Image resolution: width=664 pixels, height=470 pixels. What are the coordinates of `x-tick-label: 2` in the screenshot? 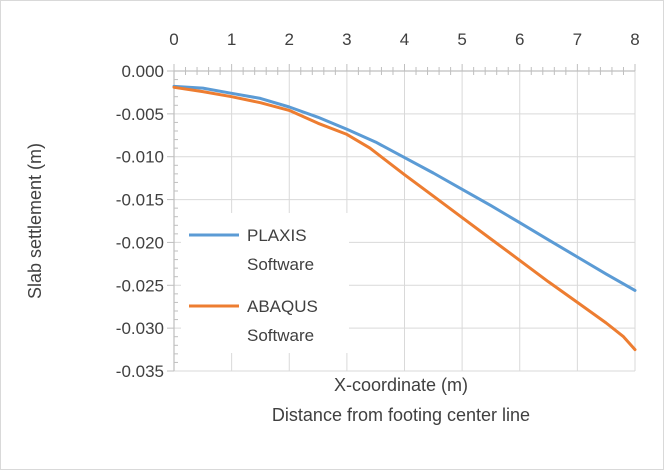 It's located at (289, 39).